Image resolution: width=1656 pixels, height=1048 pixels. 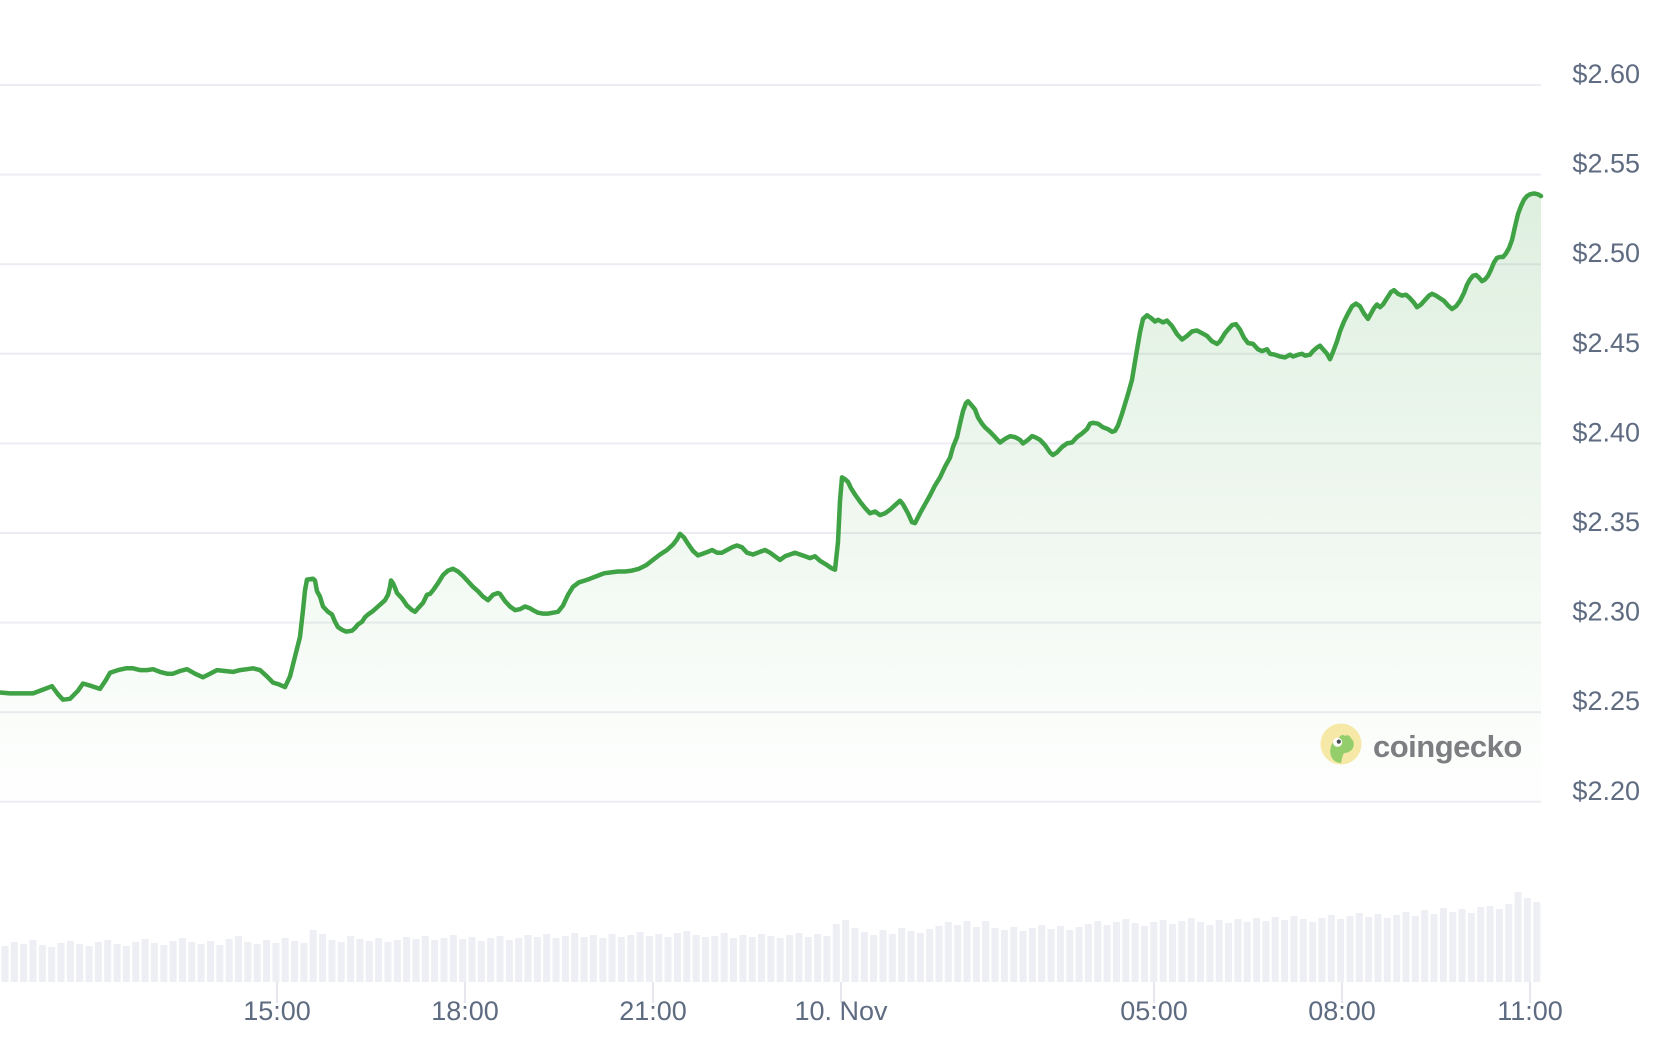 I want to click on y-axis-label-$2.45: $2.45, so click(x=1606, y=343).